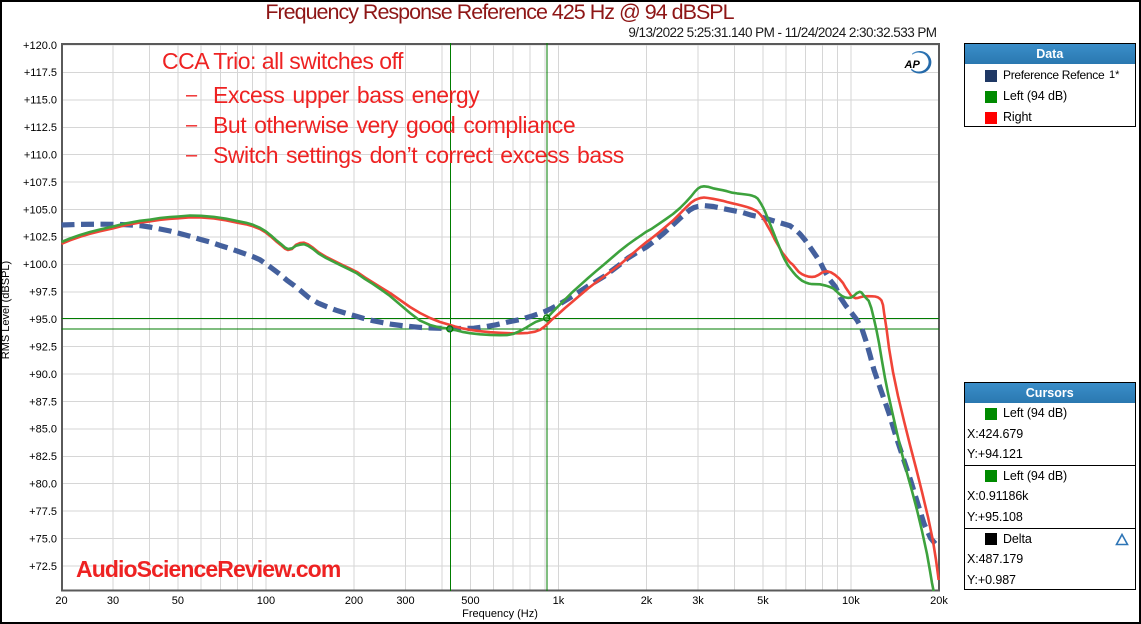 The width and height of the screenshot is (1141, 624). I want to click on svg-text: +102.5, so click(40, 238).